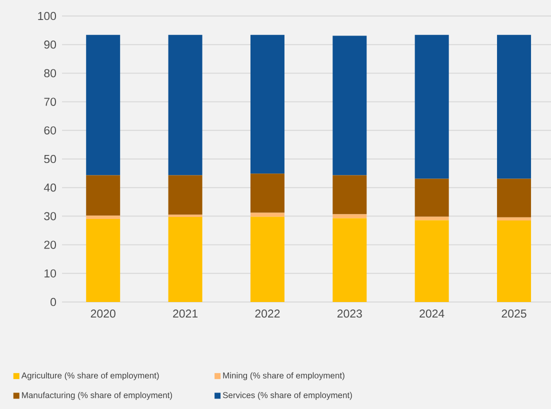 The width and height of the screenshot is (551, 409). Describe the element at coordinates (50, 188) in the screenshot. I see `y-tick-label: 40` at that location.